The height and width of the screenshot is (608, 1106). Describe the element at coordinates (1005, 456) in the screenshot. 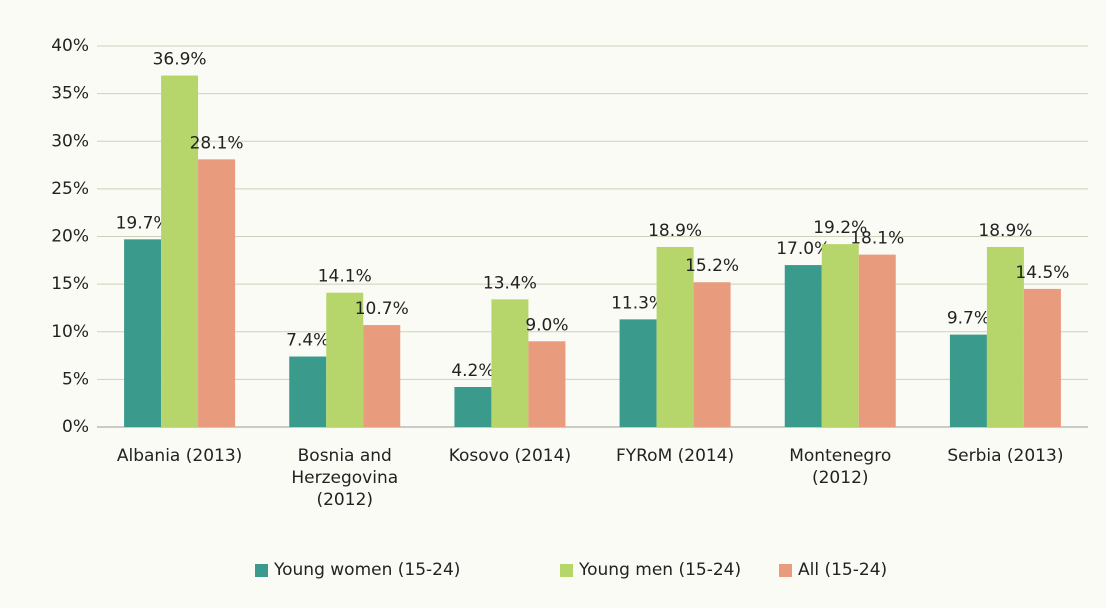

I see `x-tick-label: Serbia (2013)` at that location.